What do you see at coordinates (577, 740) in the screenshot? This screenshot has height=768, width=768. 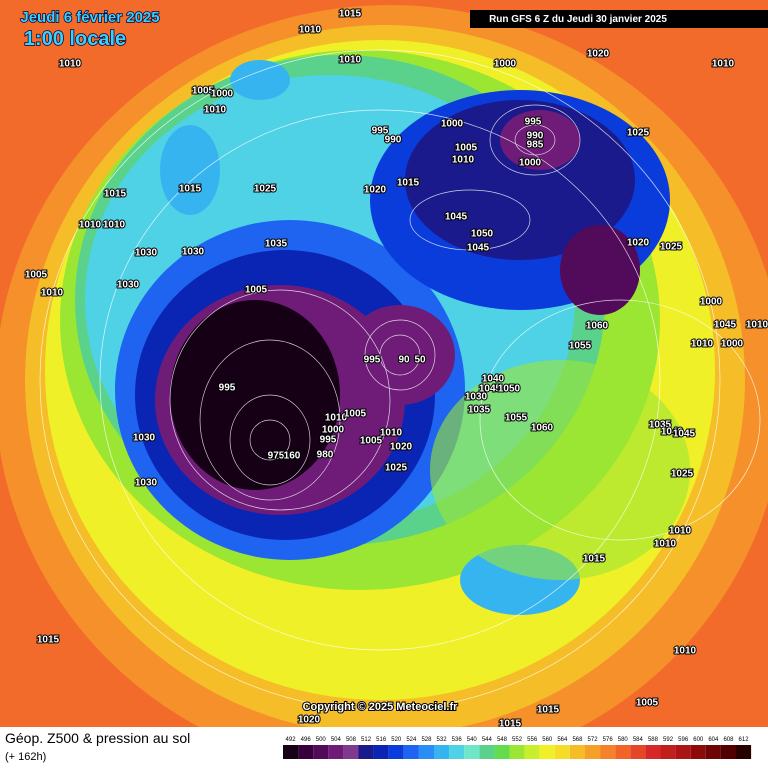 I see `scale-label: 568` at bounding box center [577, 740].